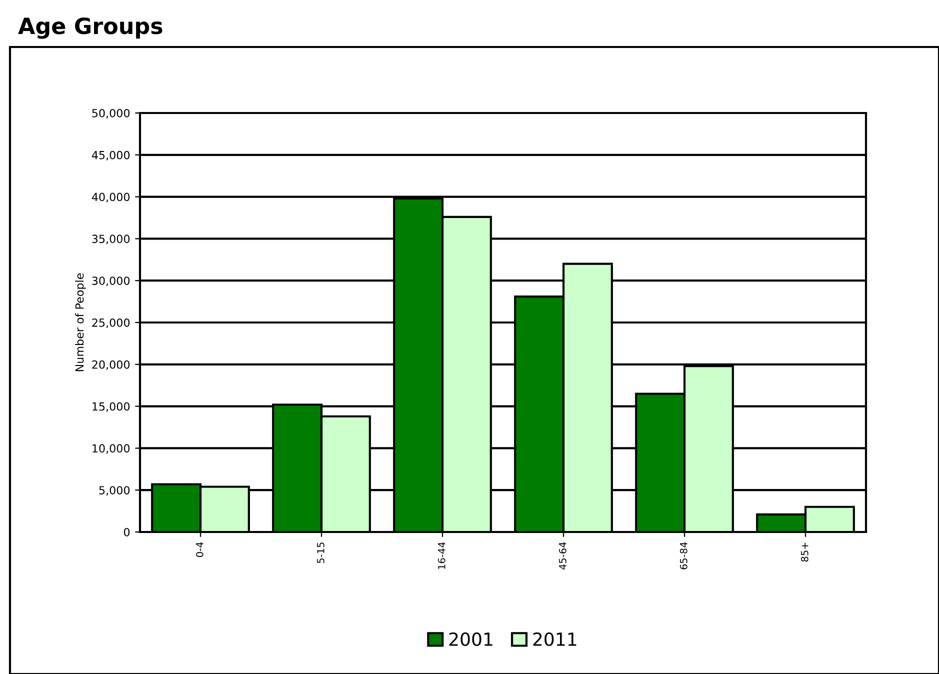 The image size is (939, 674). Describe the element at coordinates (442, 555) in the screenshot. I see `x-tick-label: 16-44` at that location.